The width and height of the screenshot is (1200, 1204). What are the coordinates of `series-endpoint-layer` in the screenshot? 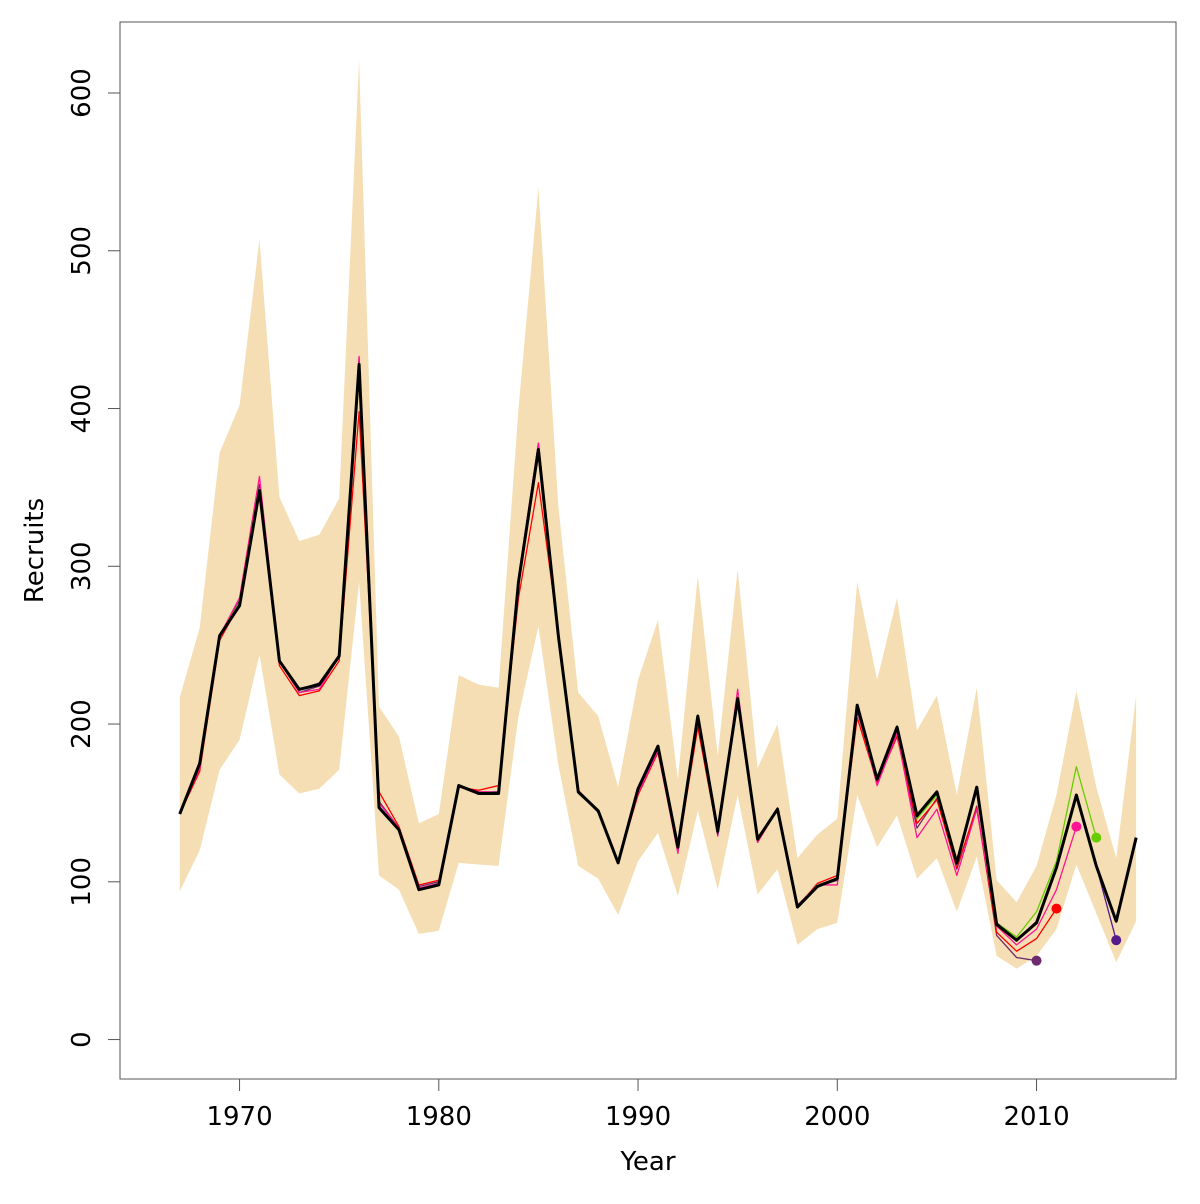 It's located at (1076, 893).